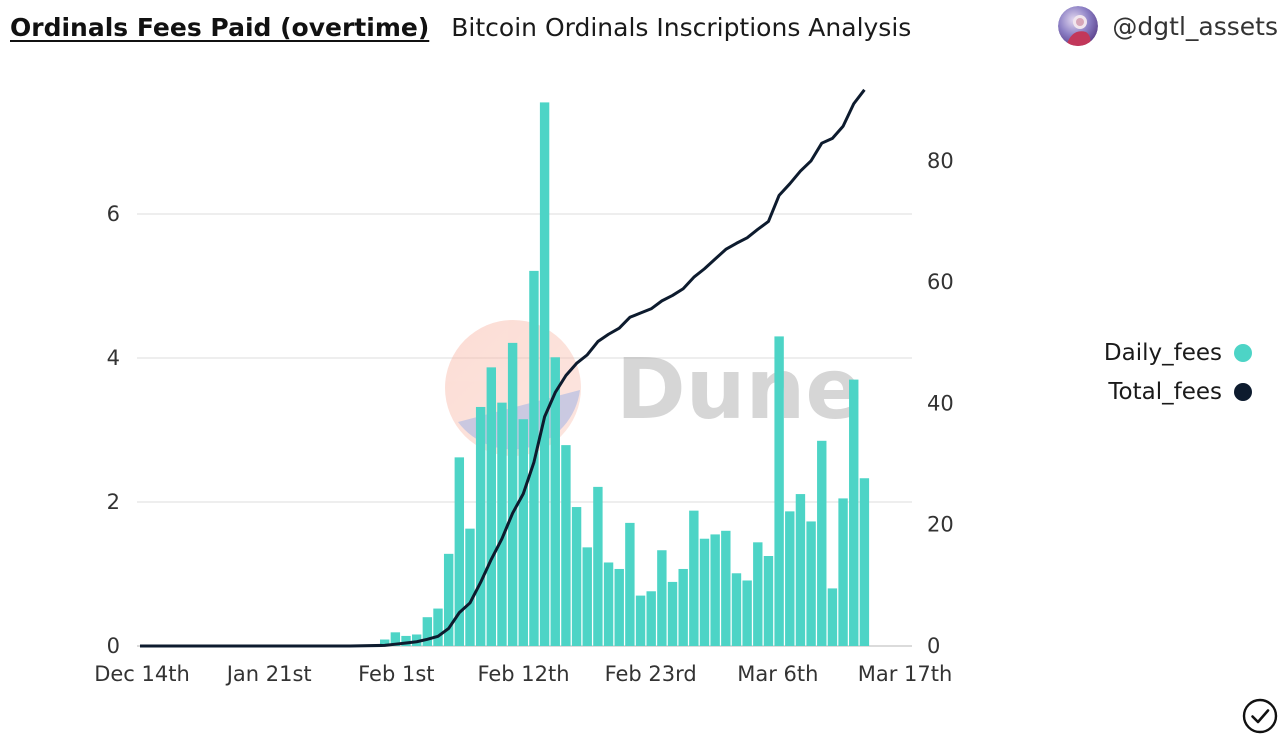 The width and height of the screenshot is (1286, 740). Describe the element at coordinates (268, 674) in the screenshot. I see `x-tick-label: Jan 21st` at that location.